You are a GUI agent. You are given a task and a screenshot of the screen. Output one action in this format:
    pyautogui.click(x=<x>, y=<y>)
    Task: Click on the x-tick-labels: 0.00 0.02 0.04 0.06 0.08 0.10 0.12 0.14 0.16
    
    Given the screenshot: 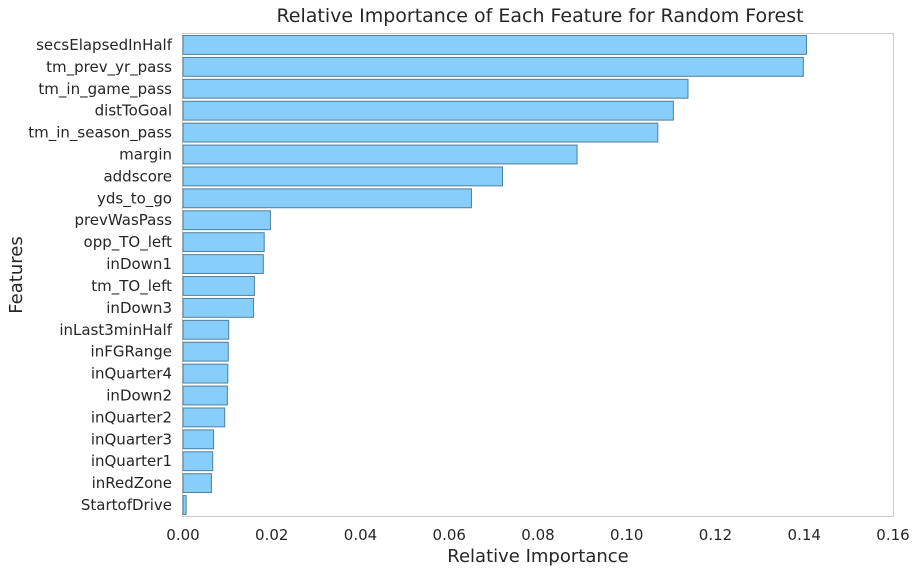 What is the action you would take?
    pyautogui.click(x=537, y=535)
    